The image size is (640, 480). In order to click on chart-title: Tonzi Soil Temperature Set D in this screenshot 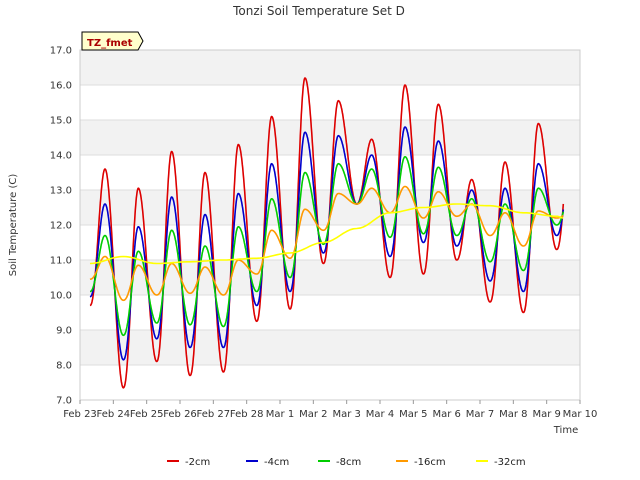, I will do `click(318, 11)`.